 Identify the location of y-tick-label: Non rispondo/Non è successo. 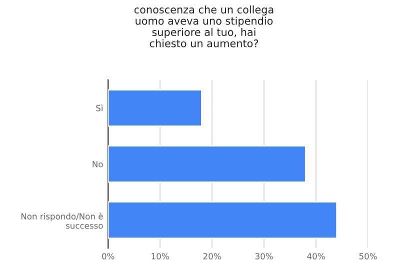
(62, 220).